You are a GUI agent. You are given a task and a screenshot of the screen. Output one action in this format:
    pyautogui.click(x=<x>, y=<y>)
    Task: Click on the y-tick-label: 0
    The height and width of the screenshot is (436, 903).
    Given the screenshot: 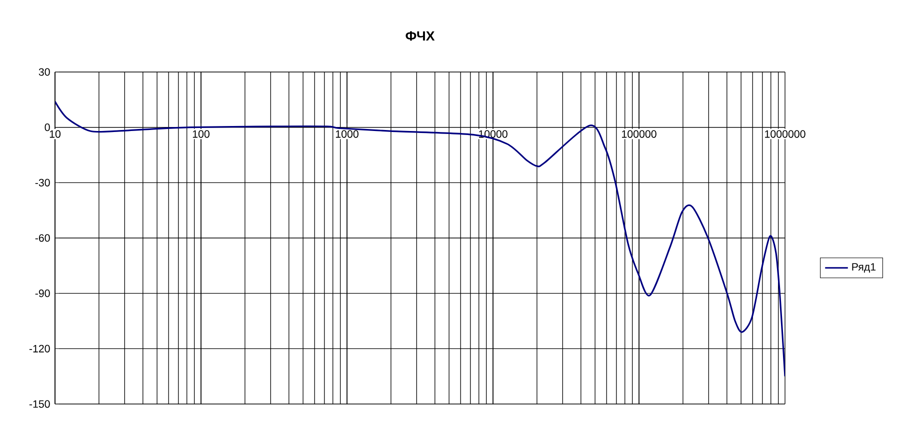 What is the action you would take?
    pyautogui.click(x=47, y=128)
    